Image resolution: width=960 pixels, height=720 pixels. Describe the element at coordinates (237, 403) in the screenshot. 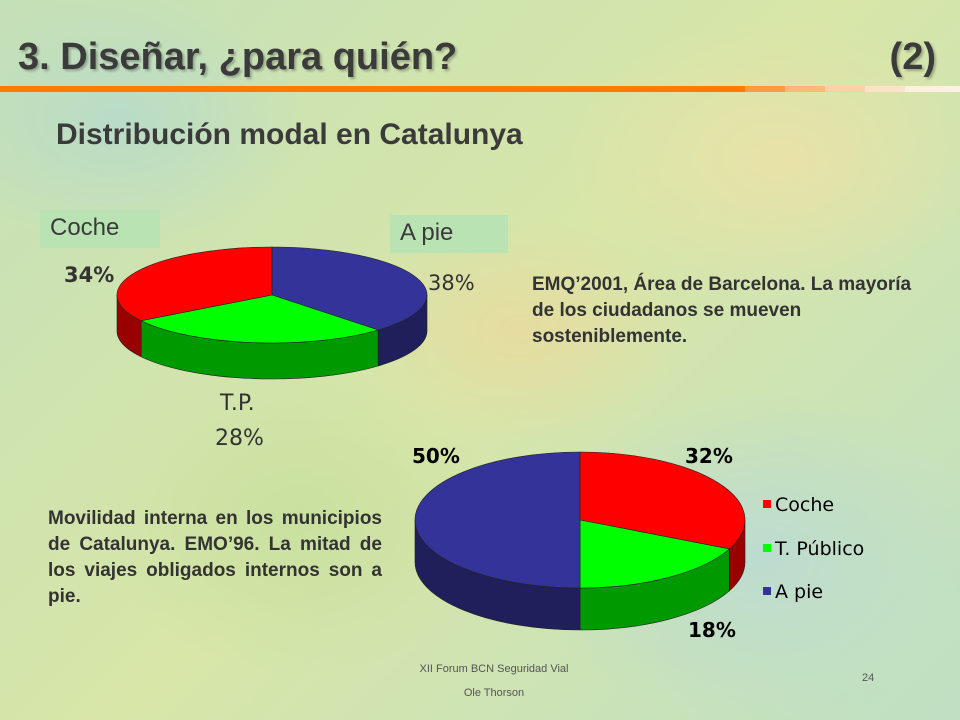

I see `tp-label: T.P.` at that location.